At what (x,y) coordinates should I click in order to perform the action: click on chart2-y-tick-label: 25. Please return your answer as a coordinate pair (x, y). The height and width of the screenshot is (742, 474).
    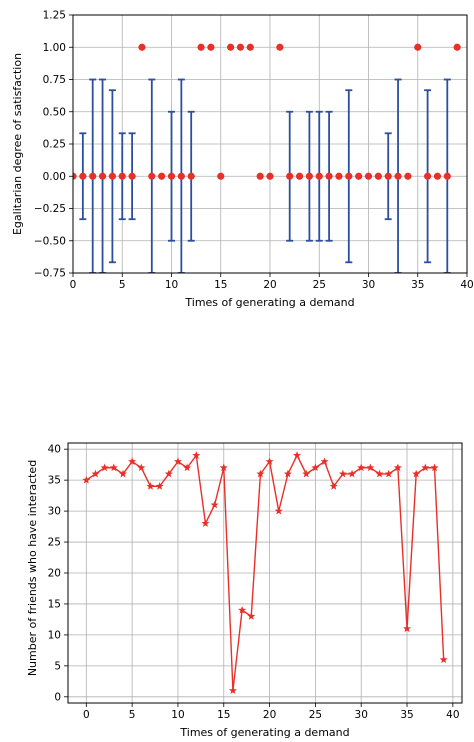
    Looking at the image, I should click on (54, 543).